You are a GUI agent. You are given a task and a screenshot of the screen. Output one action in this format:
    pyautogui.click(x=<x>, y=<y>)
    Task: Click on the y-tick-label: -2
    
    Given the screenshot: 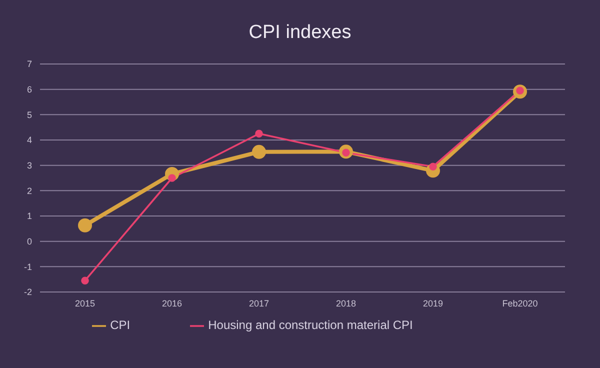 What is the action you would take?
    pyautogui.click(x=28, y=292)
    